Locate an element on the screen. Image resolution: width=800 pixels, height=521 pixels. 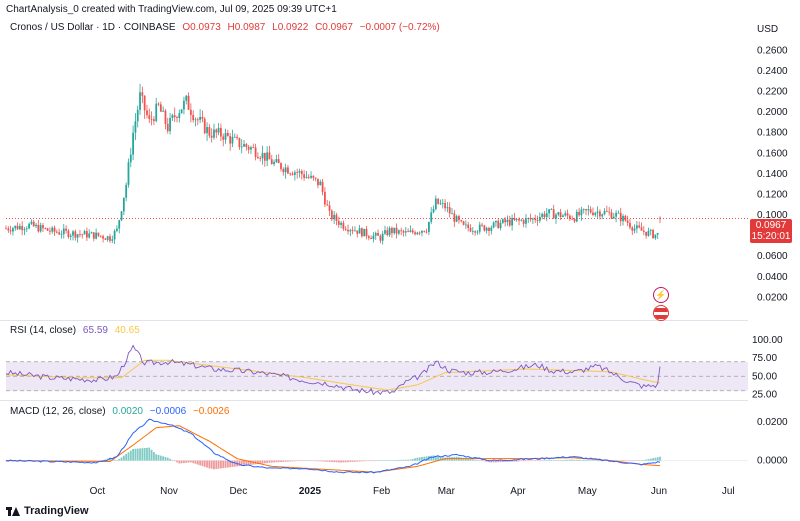
price-tick-label: 0.0400 is located at coordinates (772, 277).